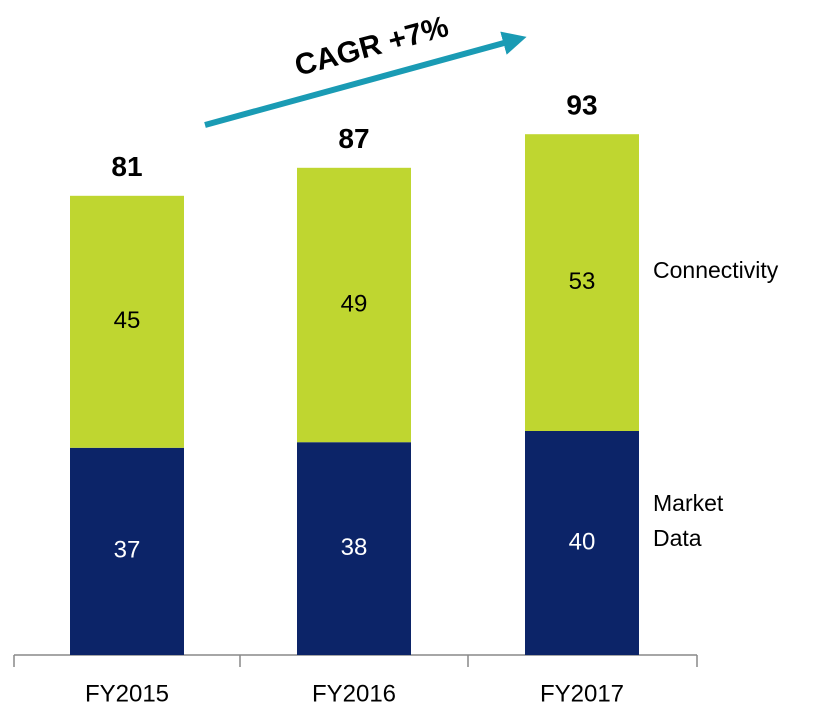 Image resolution: width=815 pixels, height=710 pixels. I want to click on value-label: 38, so click(354, 547).